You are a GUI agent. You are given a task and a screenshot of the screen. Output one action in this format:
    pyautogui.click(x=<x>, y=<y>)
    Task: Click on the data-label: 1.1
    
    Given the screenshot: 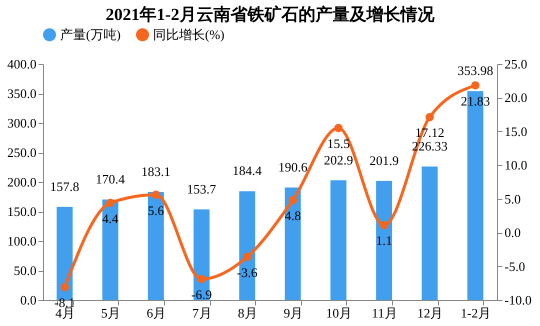 What is the action you would take?
    pyautogui.click(x=384, y=240)
    